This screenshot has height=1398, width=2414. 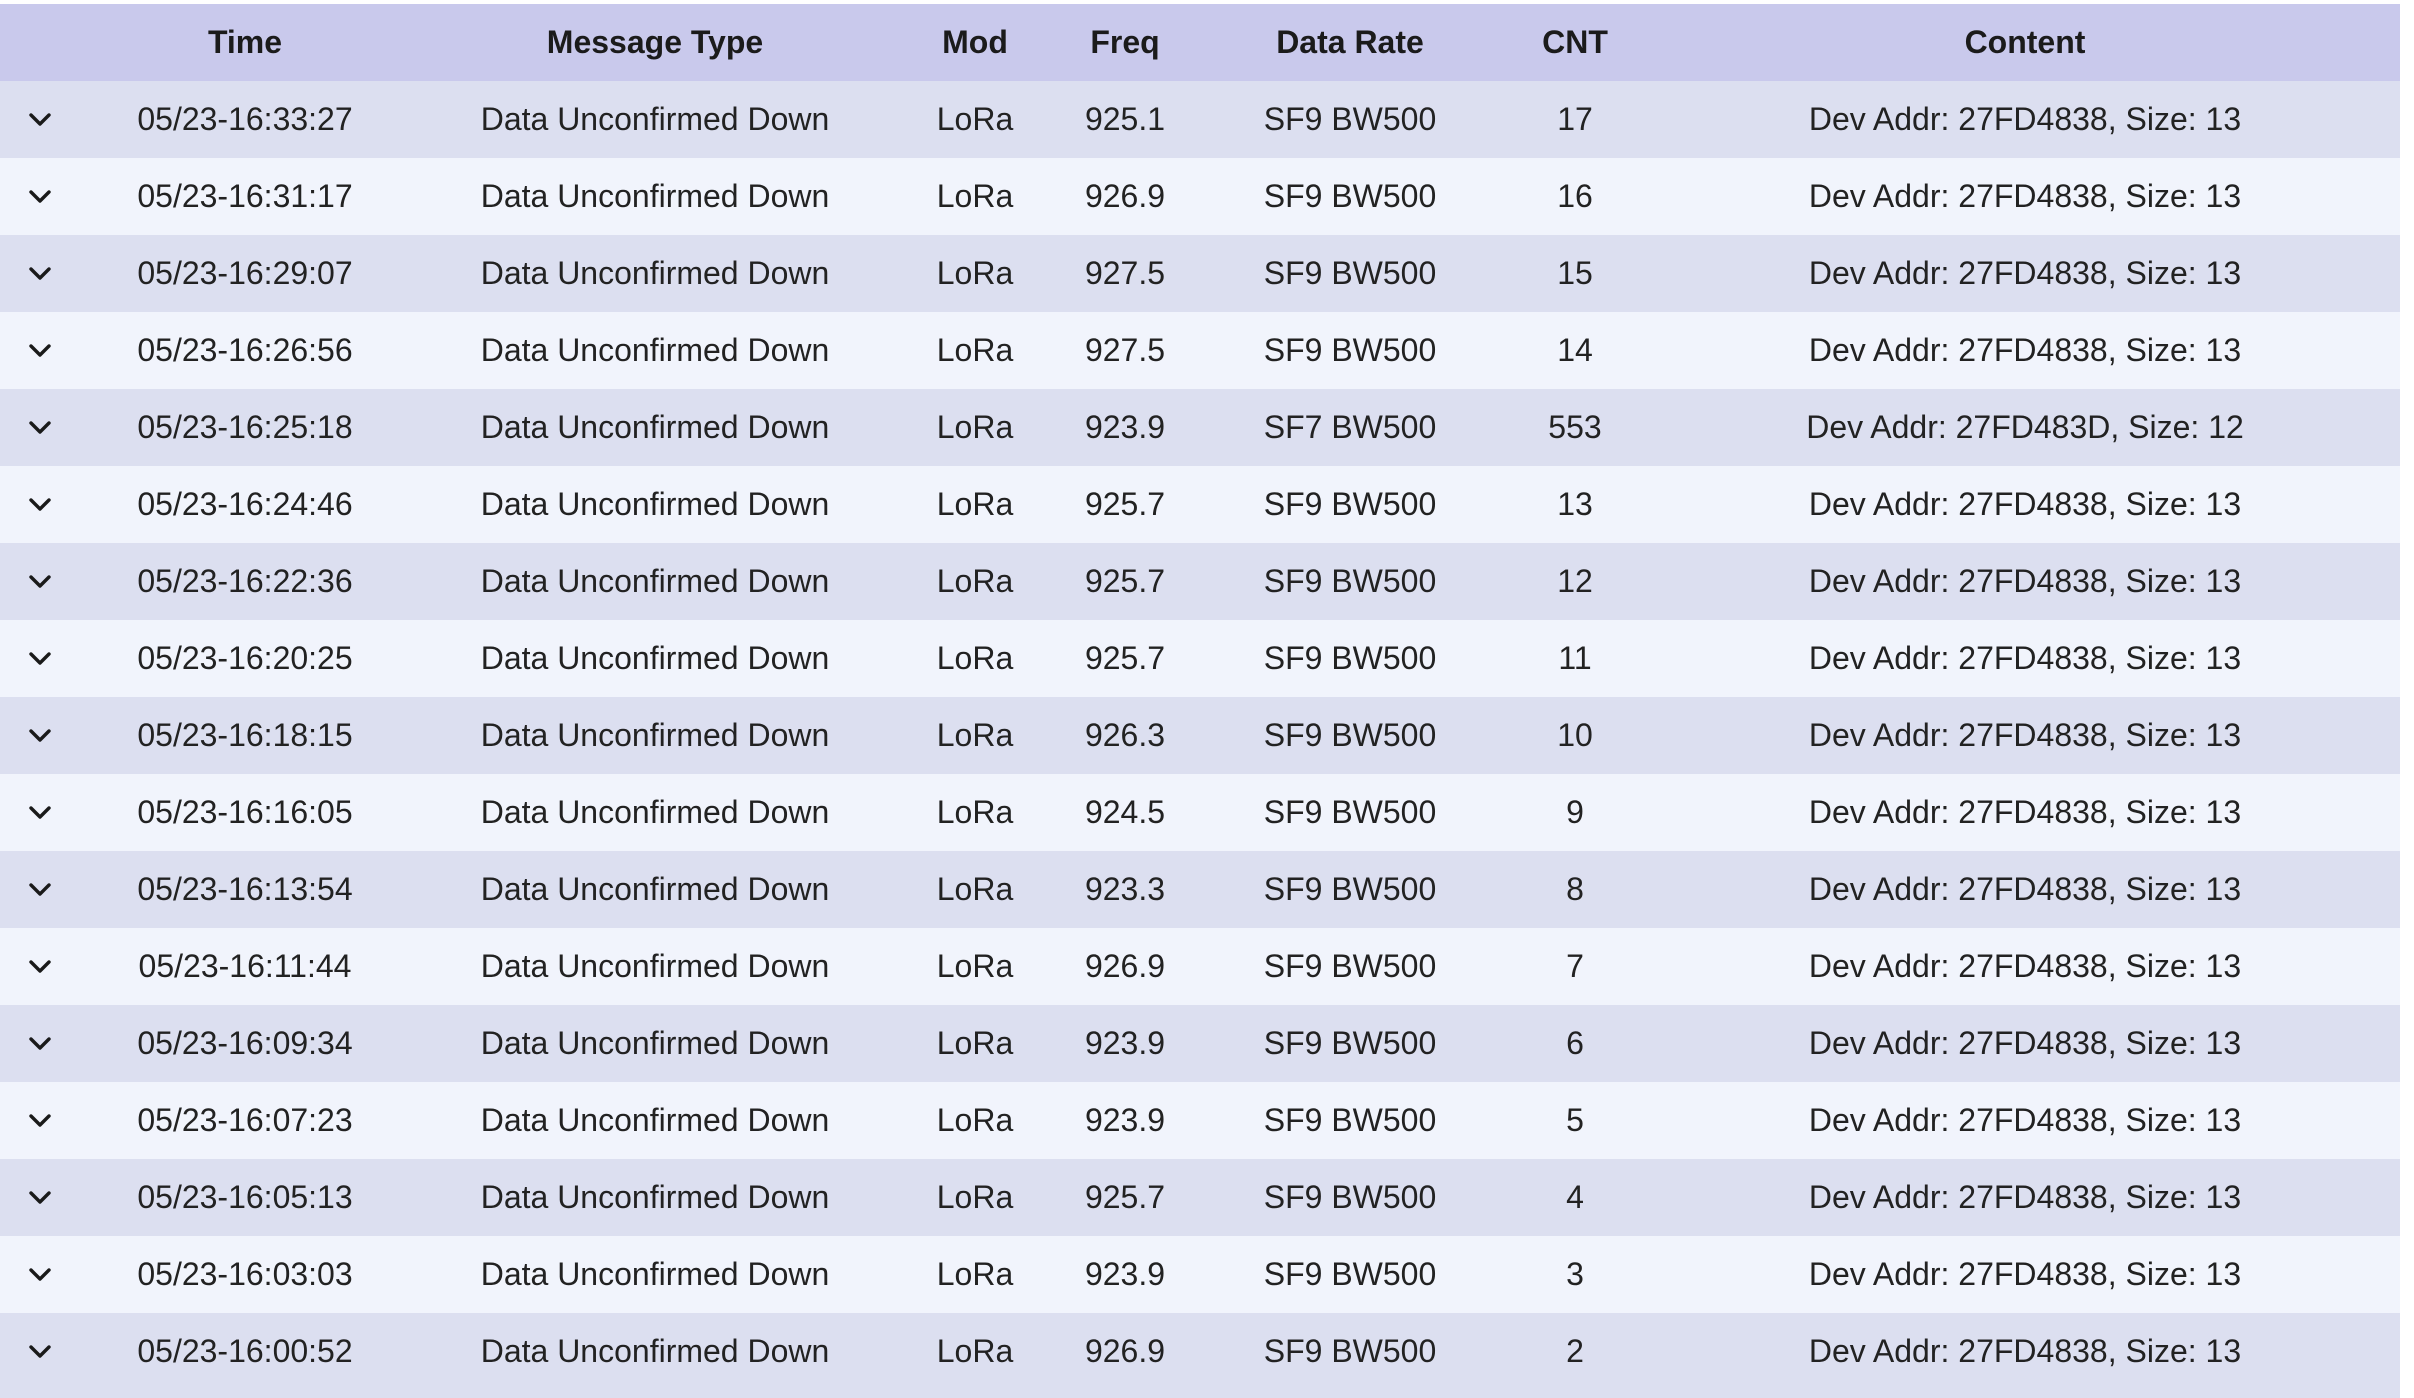 I want to click on cell-cnt: 9, so click(x=1575, y=812).